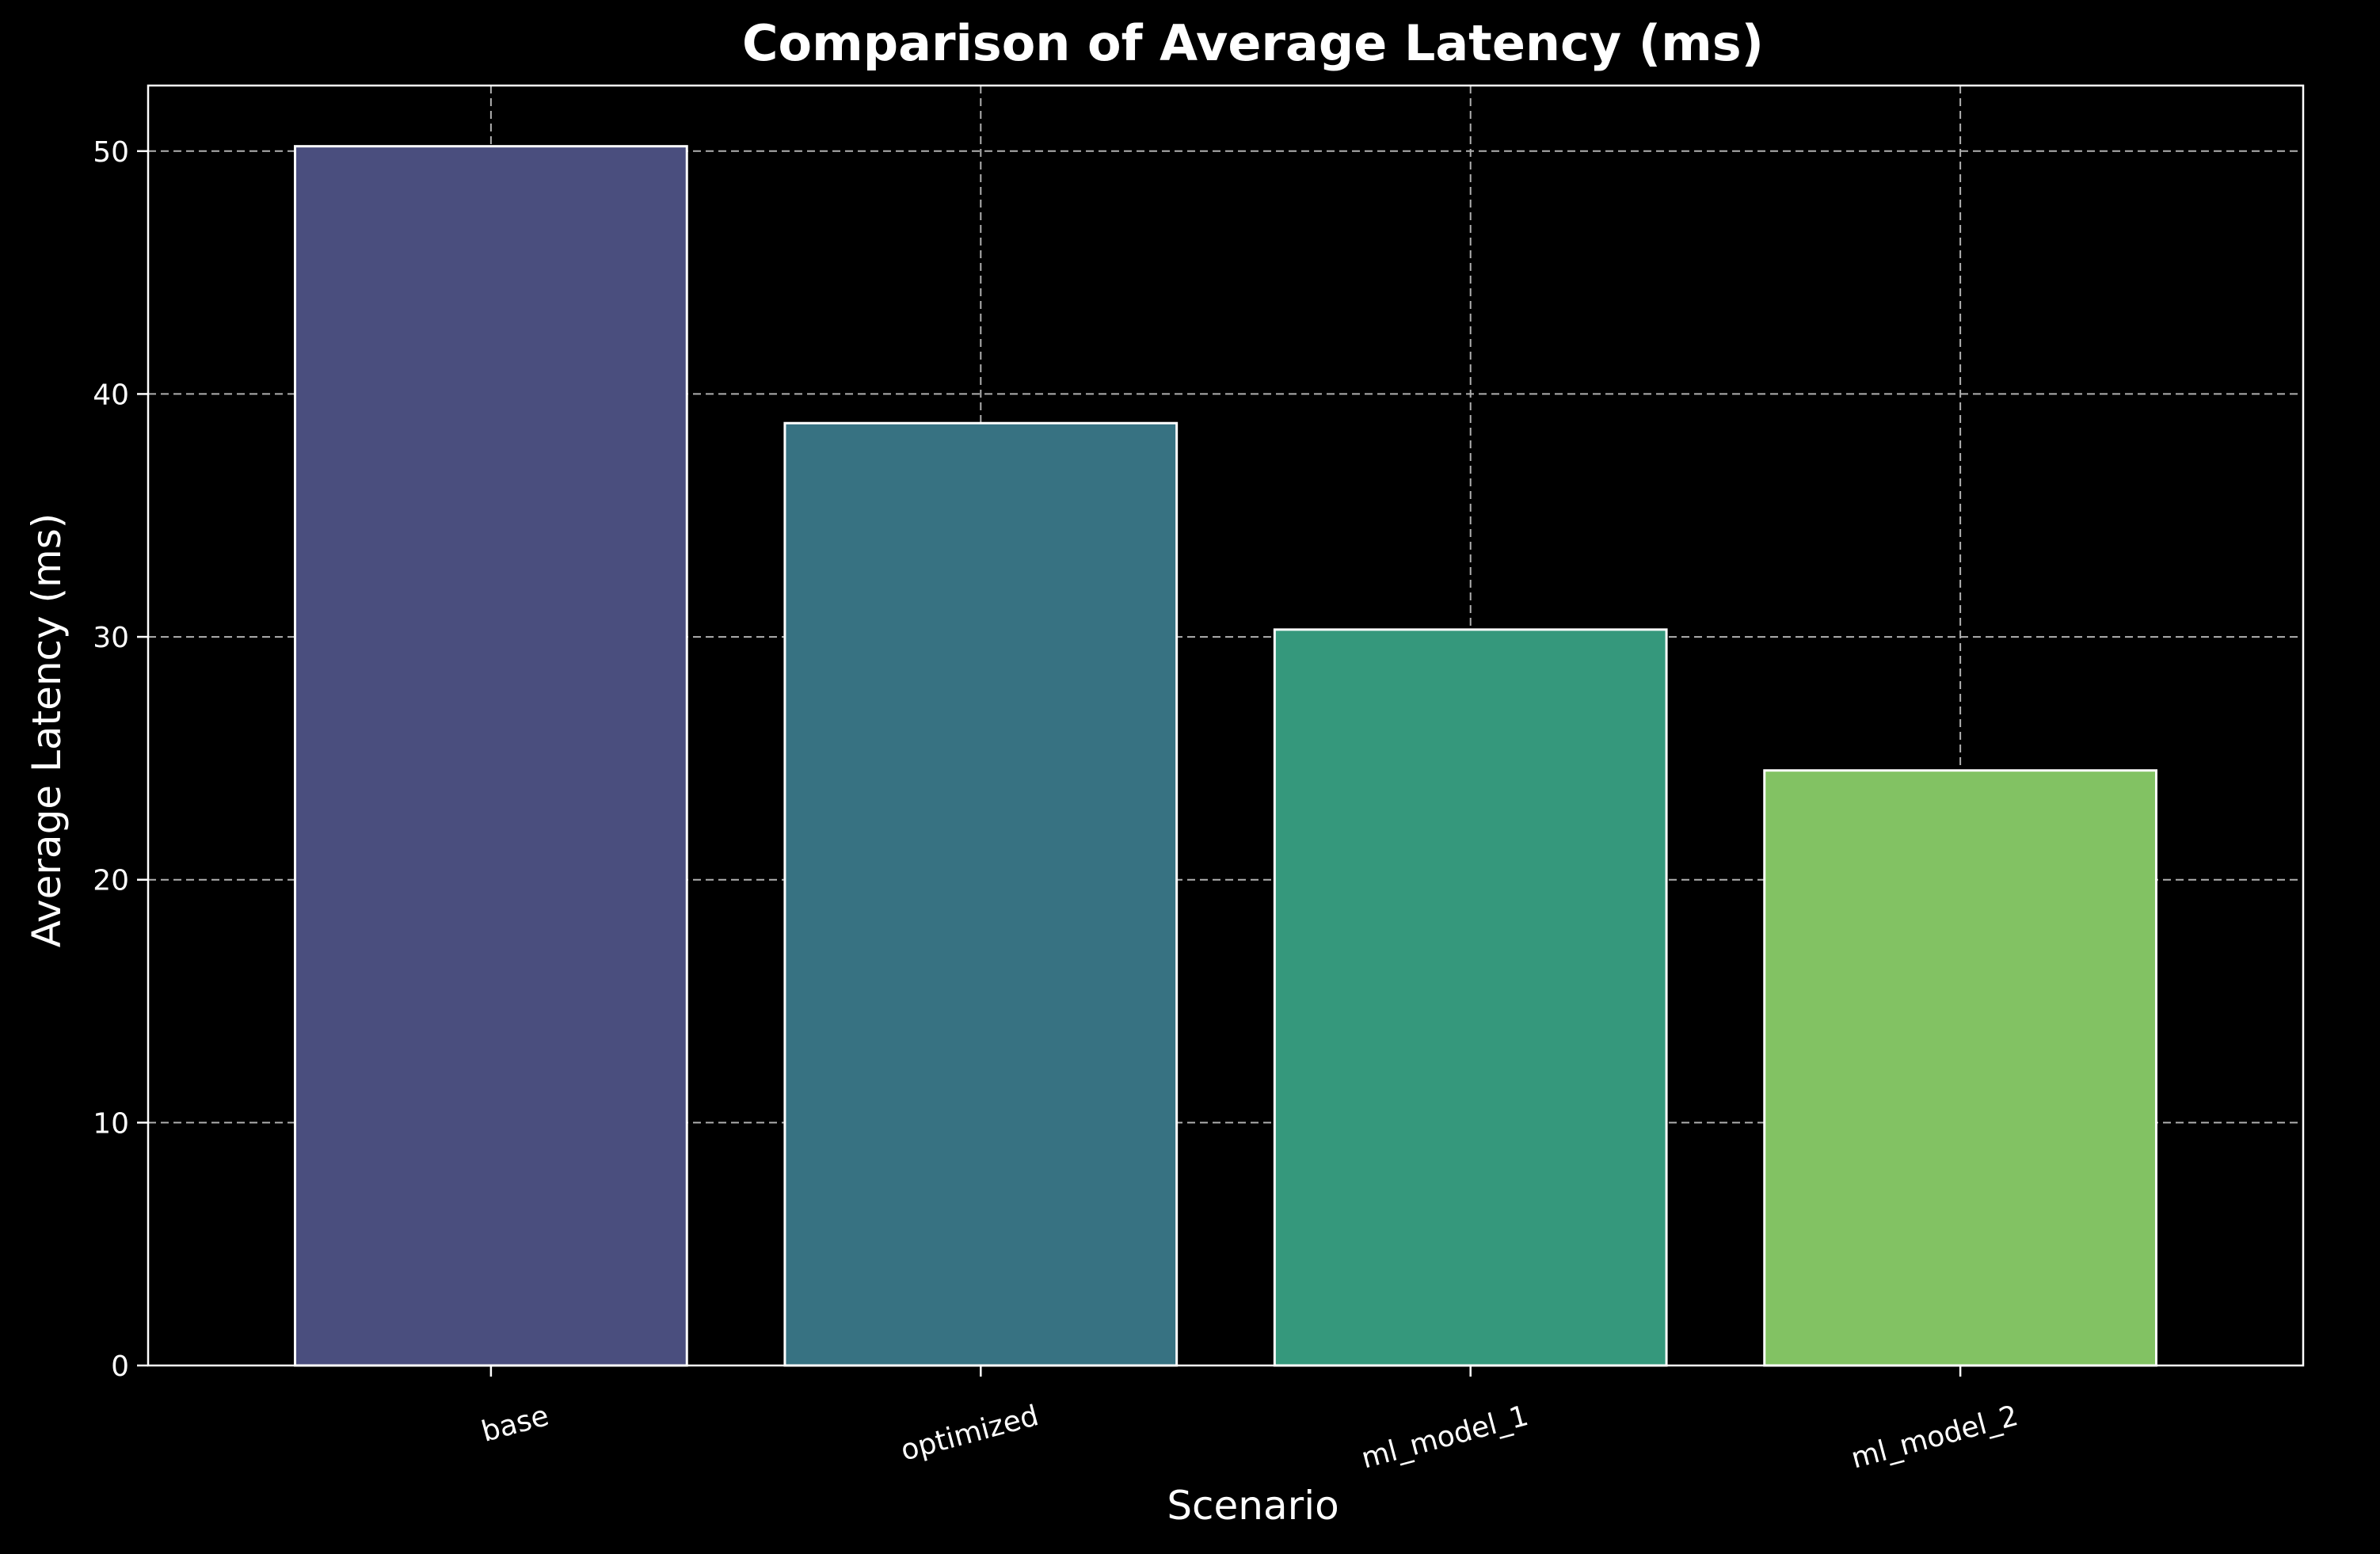 The image size is (2380, 1554). Describe the element at coordinates (111, 1123) in the screenshot. I see `y-tick-label: 10` at that location.